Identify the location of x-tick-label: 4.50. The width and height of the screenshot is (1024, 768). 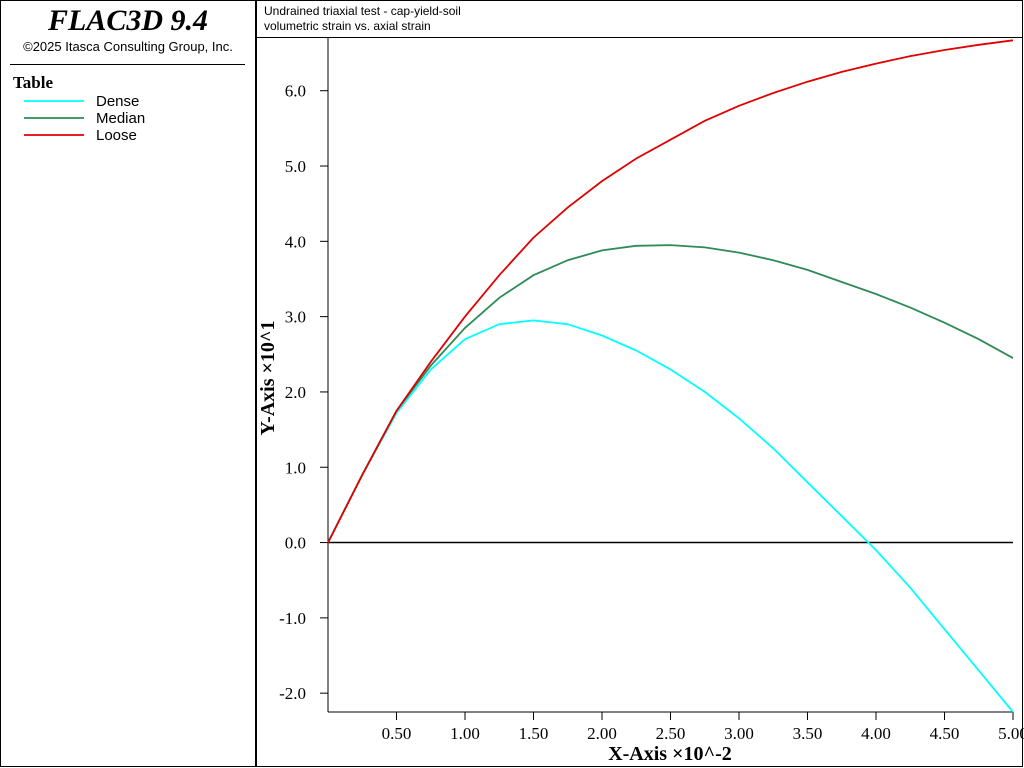
(945, 733).